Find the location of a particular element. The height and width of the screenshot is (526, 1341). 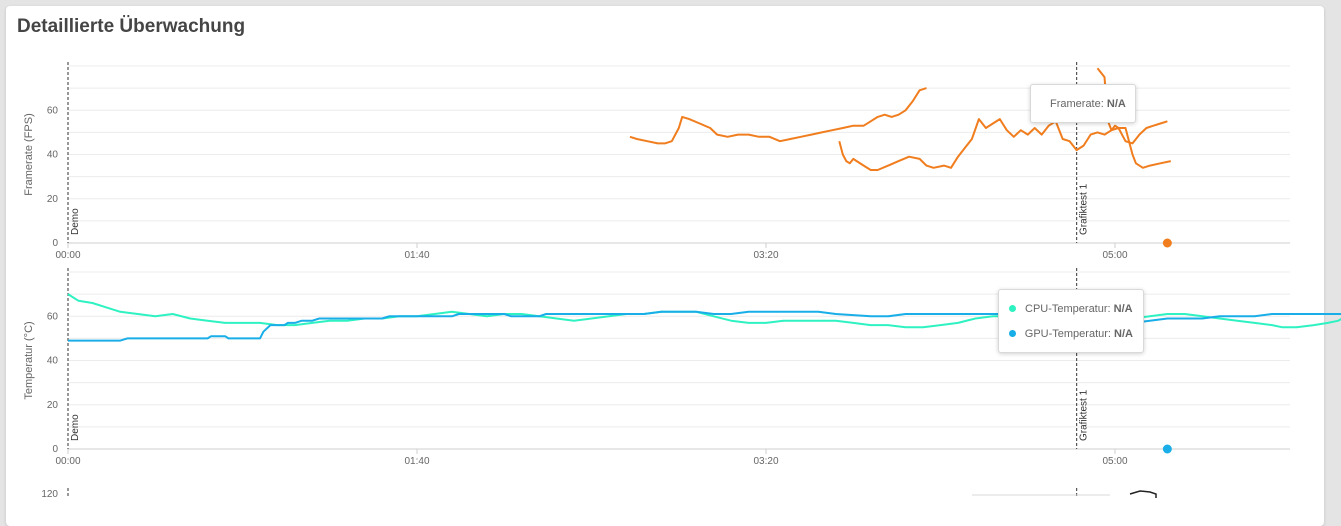

tooltip-row-cpu: CPU-Temperatur: N/A is located at coordinates (1071, 308).